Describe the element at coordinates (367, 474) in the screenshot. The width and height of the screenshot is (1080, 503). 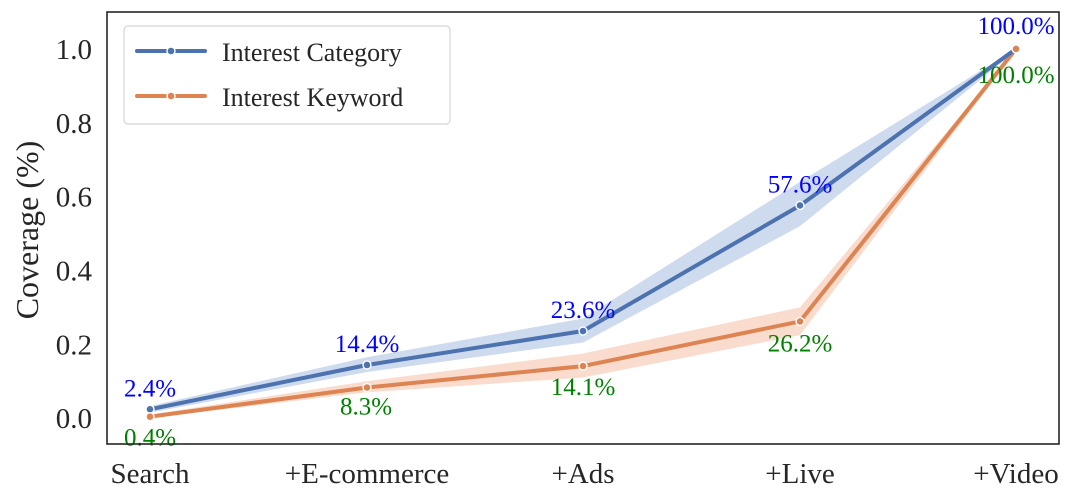
I see `x-tick-label: +E-commerce` at that location.